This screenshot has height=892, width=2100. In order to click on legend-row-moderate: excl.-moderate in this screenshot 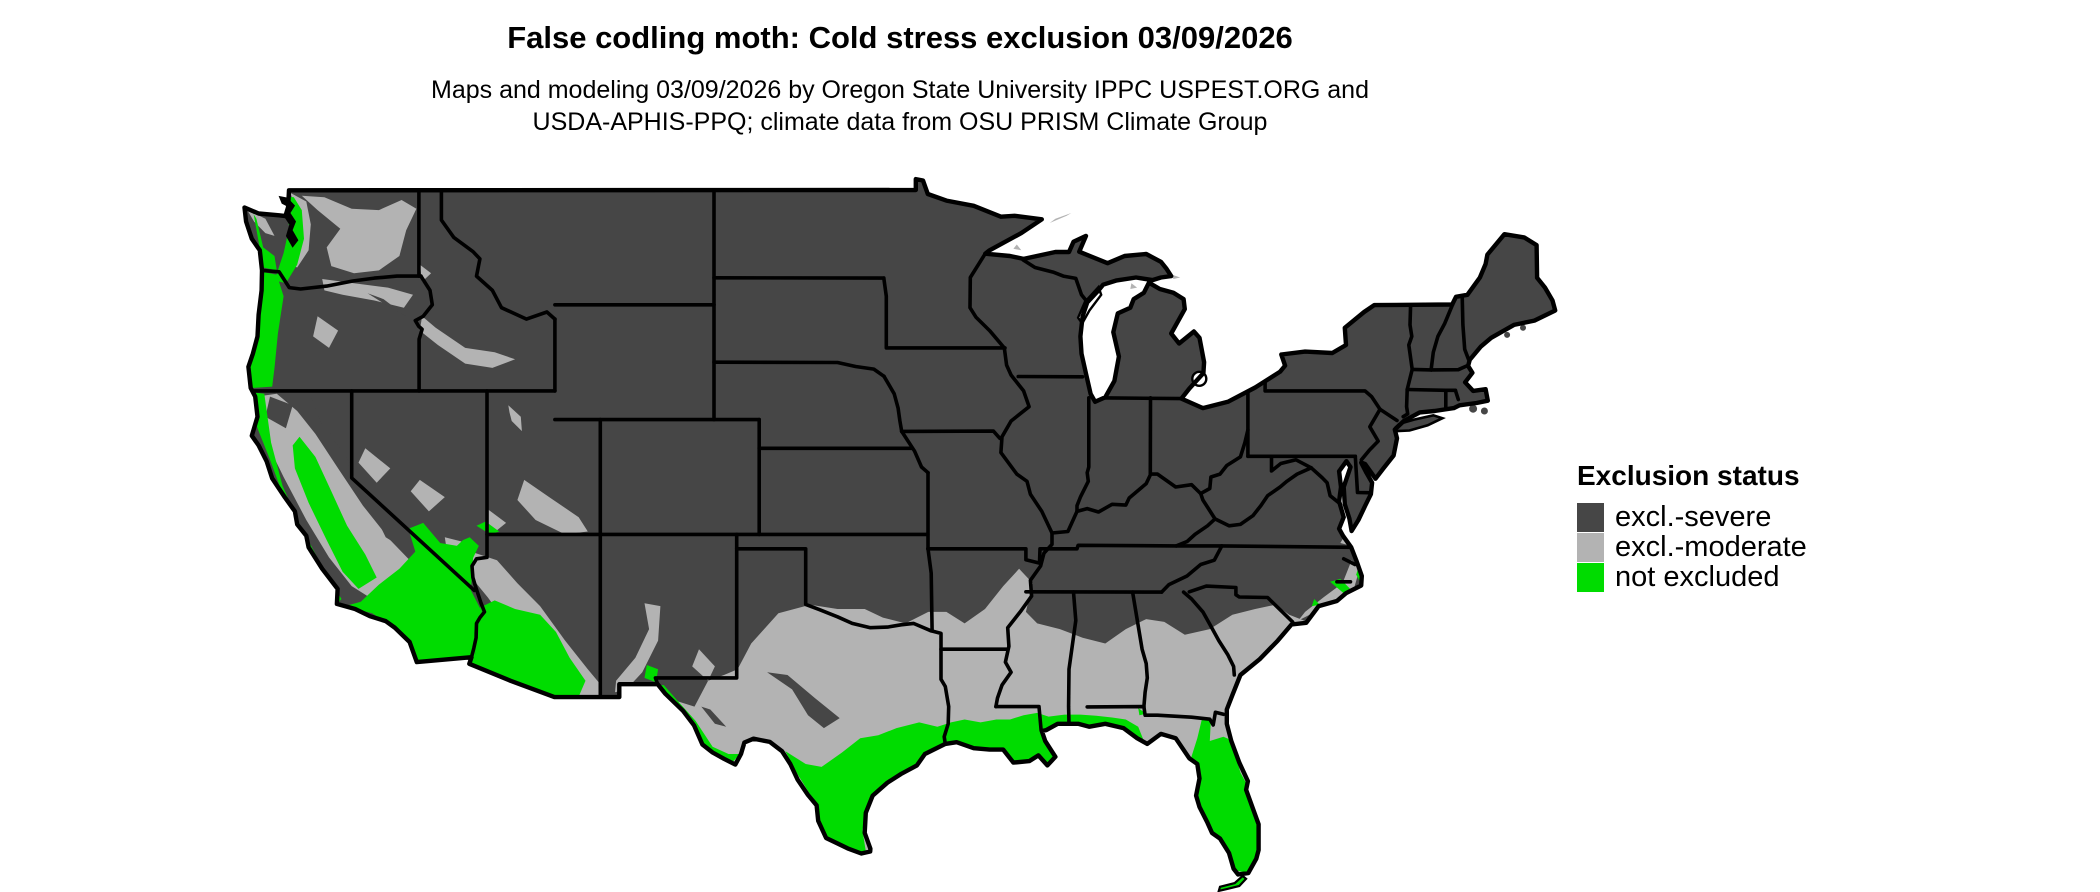, I will do `click(1692, 547)`.